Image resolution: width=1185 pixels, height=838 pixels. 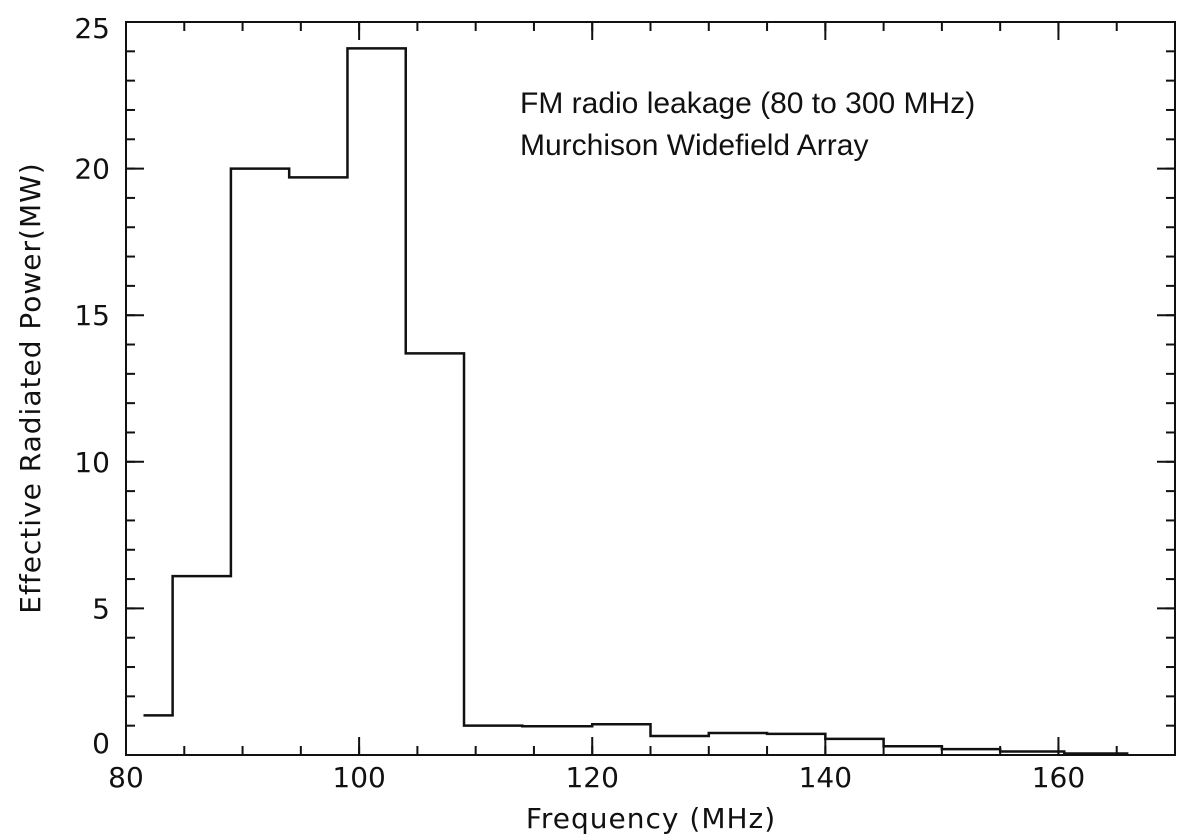 What do you see at coordinates (651, 818) in the screenshot?
I see `x-axis-label: Frequency (MHz)` at bounding box center [651, 818].